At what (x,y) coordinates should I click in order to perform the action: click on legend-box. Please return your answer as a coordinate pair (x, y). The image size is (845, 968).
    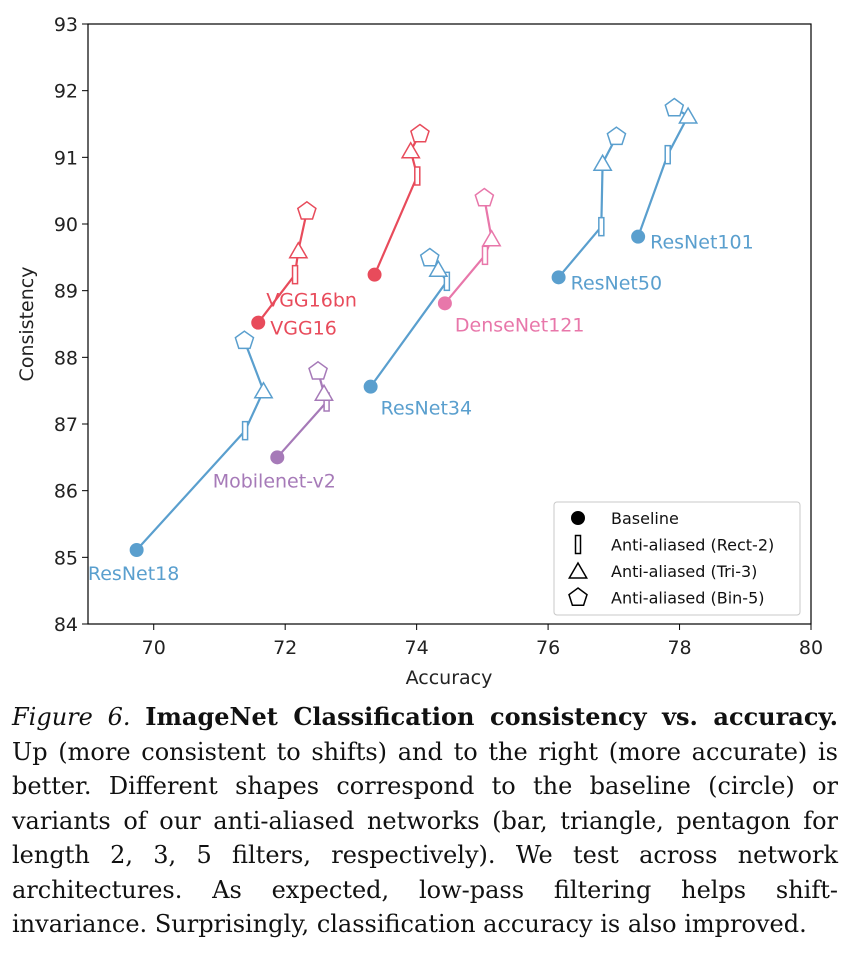
    Looking at the image, I should click on (677, 558).